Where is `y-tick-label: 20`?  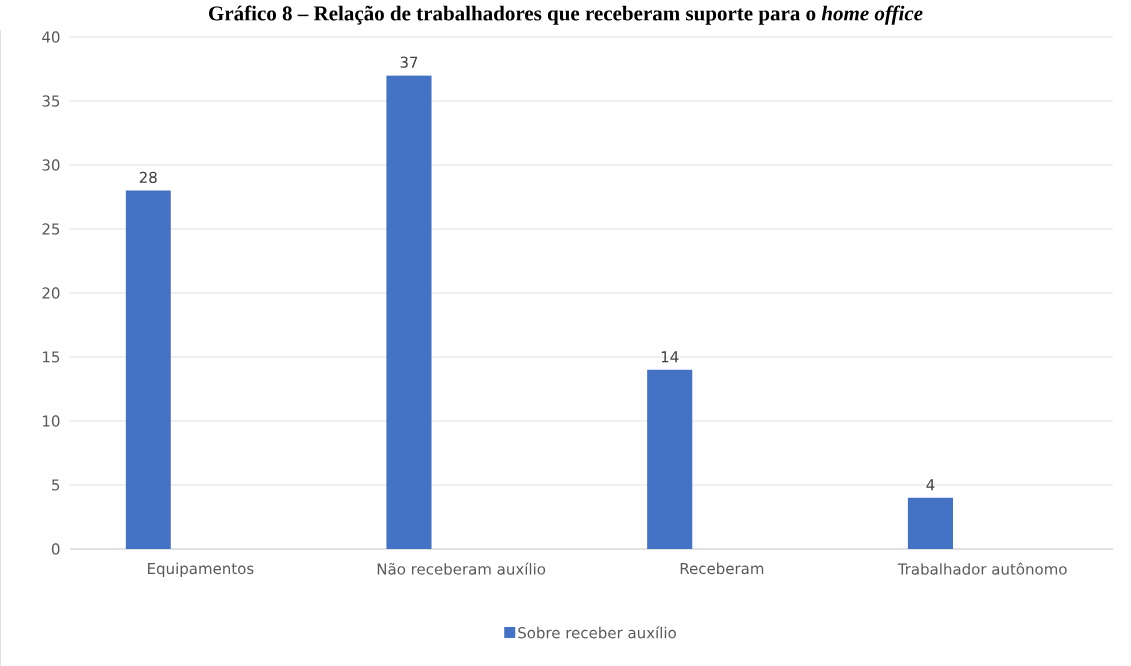 y-tick-label: 20 is located at coordinates (51, 293).